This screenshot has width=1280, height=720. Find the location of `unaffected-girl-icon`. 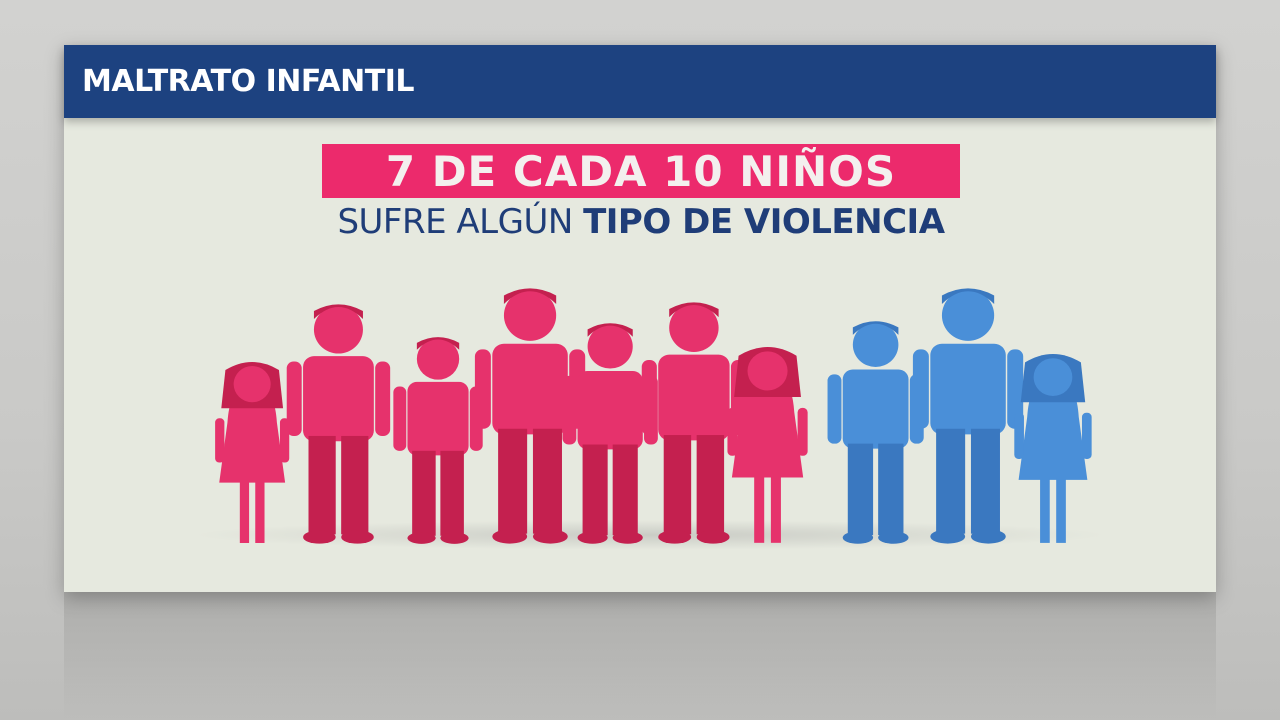

unaffected-girl-icon is located at coordinates (1053, 449).